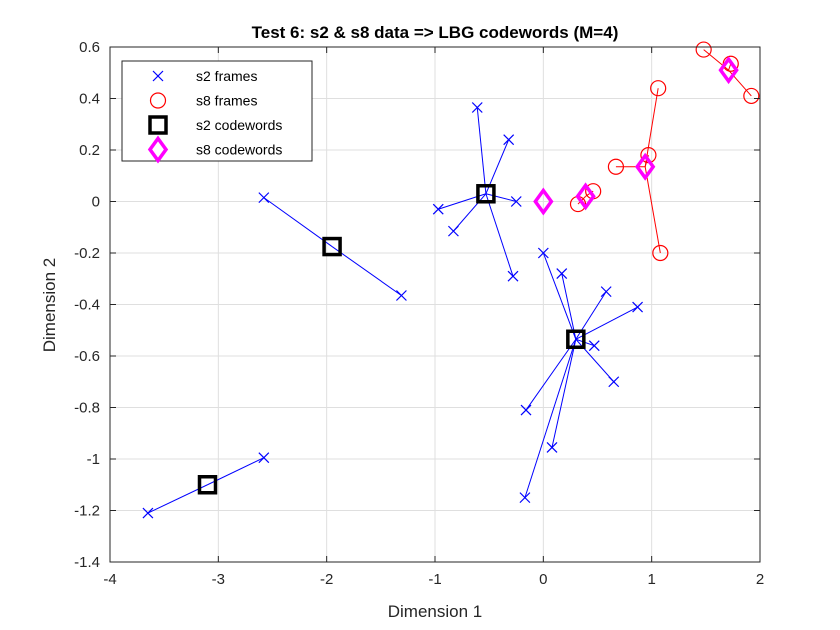  Describe the element at coordinates (239, 125) in the screenshot. I see `legend-label: s2 codewords` at that location.